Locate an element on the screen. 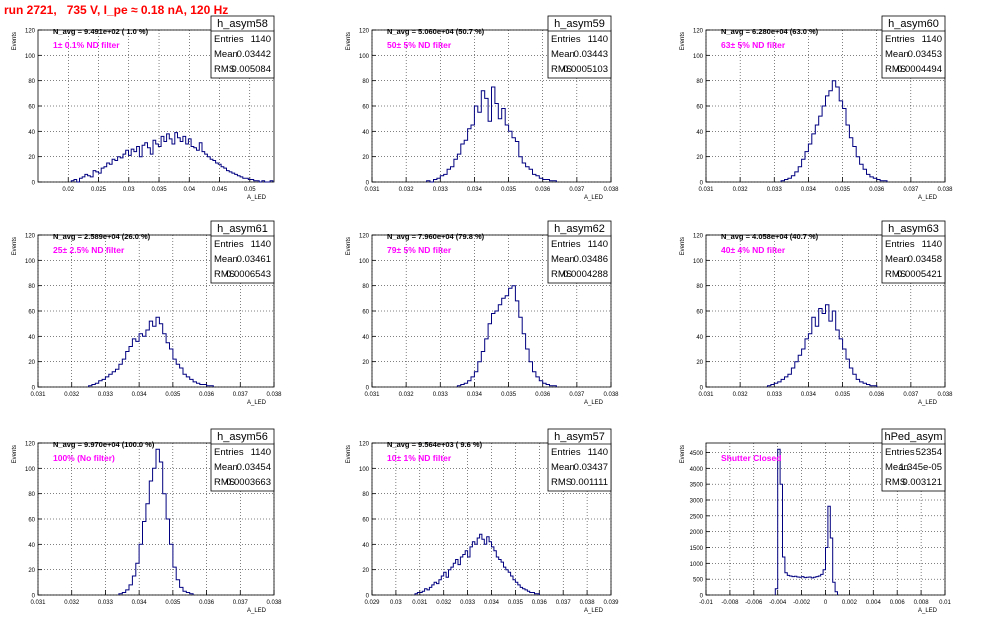  histogram-name: h_asym58 is located at coordinates (242, 24).